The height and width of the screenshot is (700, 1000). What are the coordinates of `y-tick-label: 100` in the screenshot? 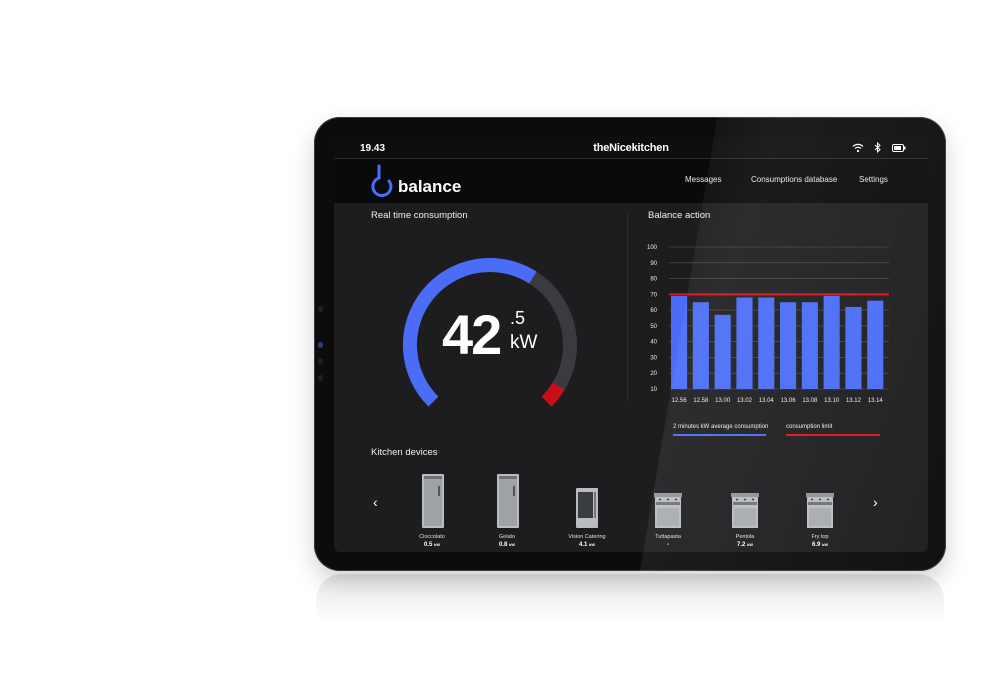 It's located at (652, 248).